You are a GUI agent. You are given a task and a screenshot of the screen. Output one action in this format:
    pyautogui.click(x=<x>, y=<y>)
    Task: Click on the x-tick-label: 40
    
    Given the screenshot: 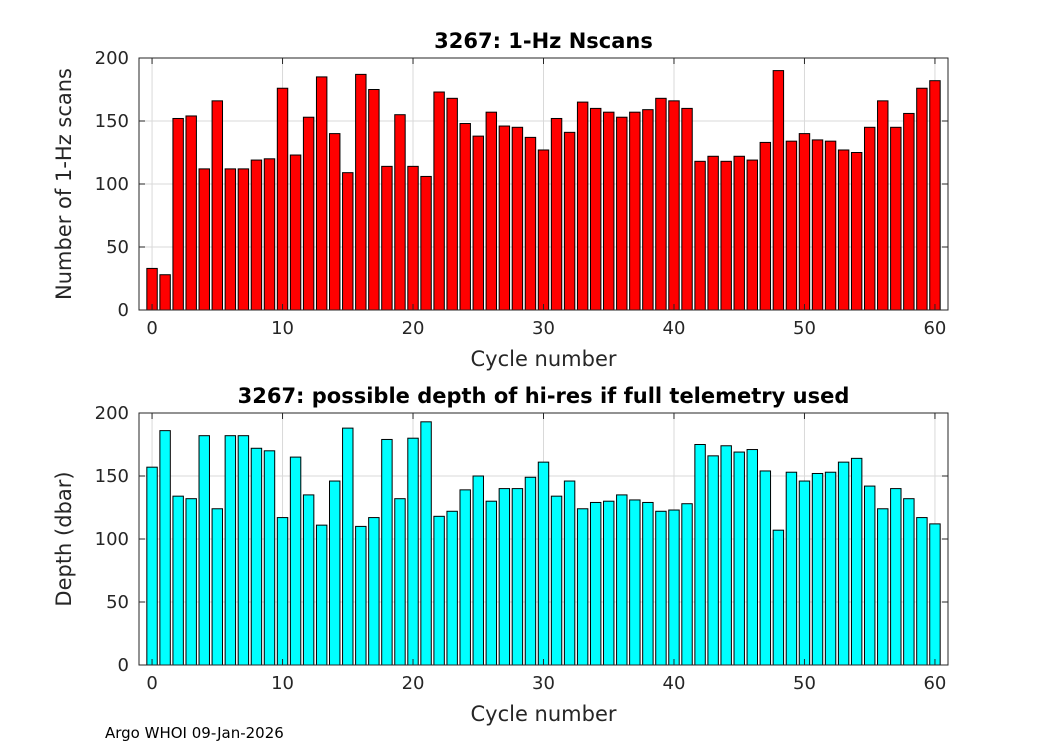 What is the action you would take?
    pyautogui.click(x=674, y=328)
    